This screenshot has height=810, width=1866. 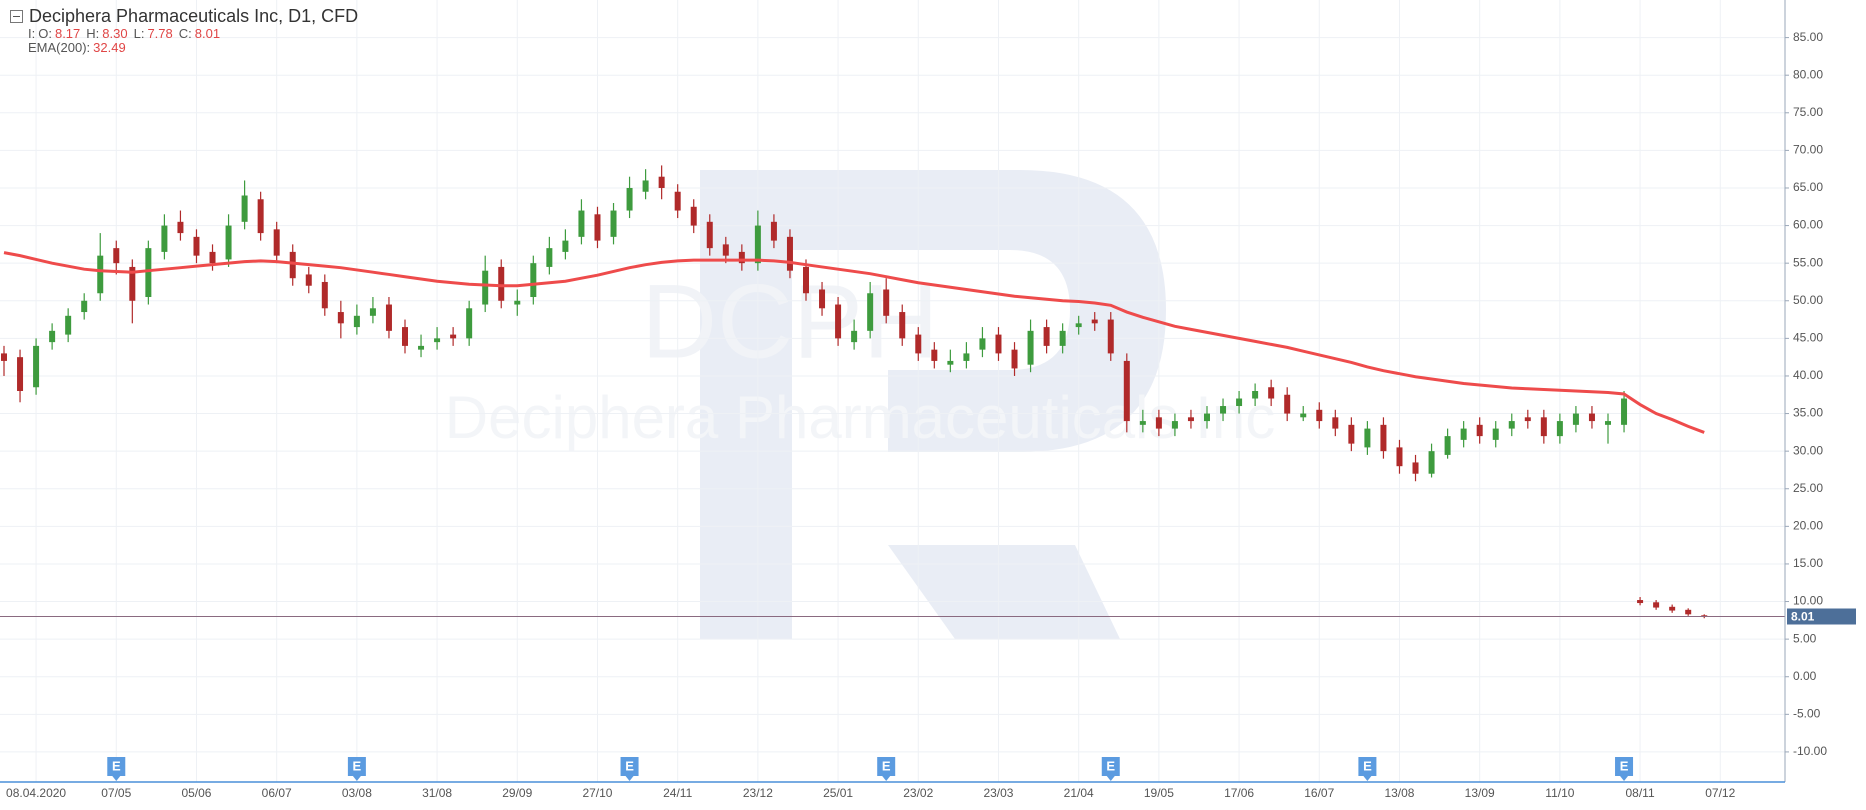 I want to click on y-tick-label: -10.00, so click(x=1810, y=751).